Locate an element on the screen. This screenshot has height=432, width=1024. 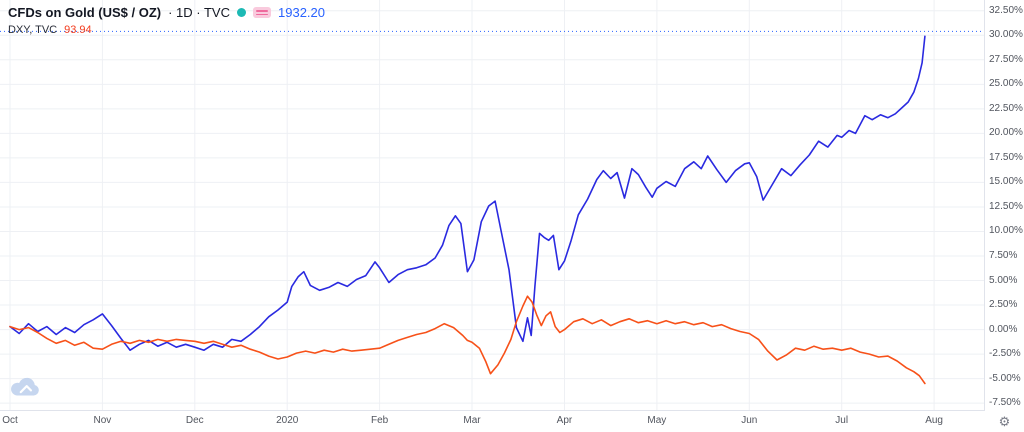
symbol-title: CFDs on Gold (US$ / OZ) is located at coordinates (85, 12).